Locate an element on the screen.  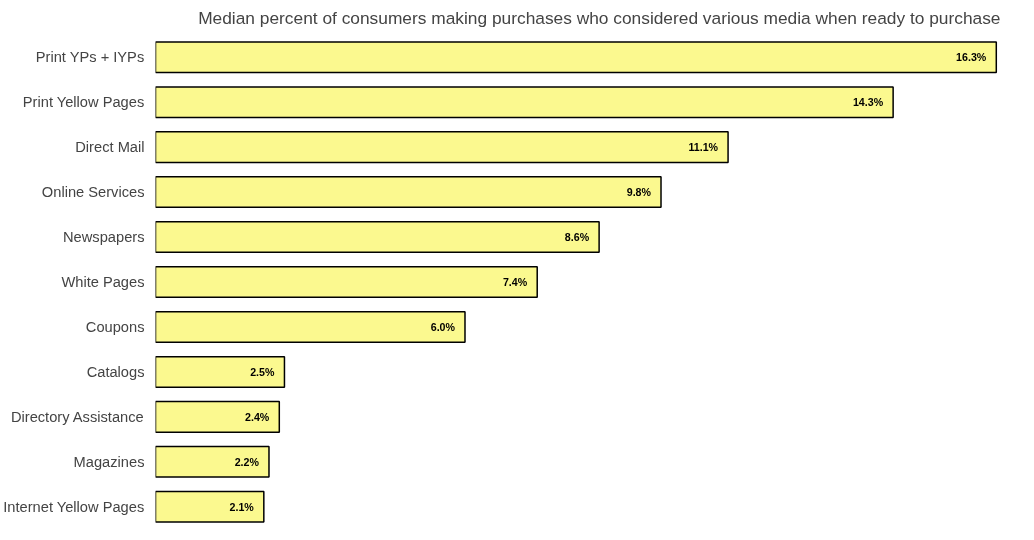
data-label: 6.0% is located at coordinates (443, 326).